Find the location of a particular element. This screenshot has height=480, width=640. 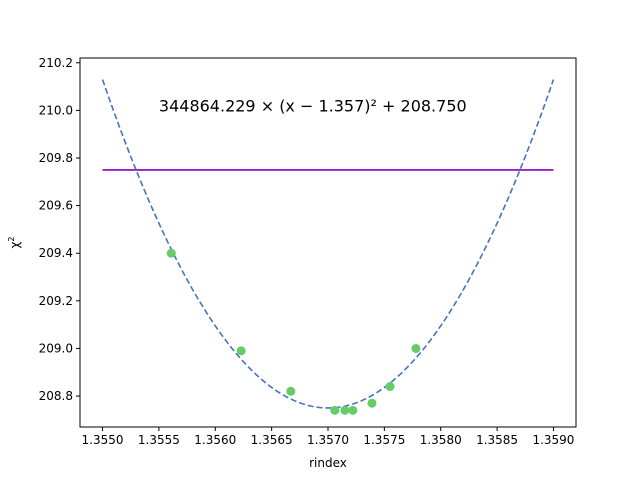

fit-equation-annotation: 344864.229 × (x − 1.357)² + 208.750 is located at coordinates (313, 105).